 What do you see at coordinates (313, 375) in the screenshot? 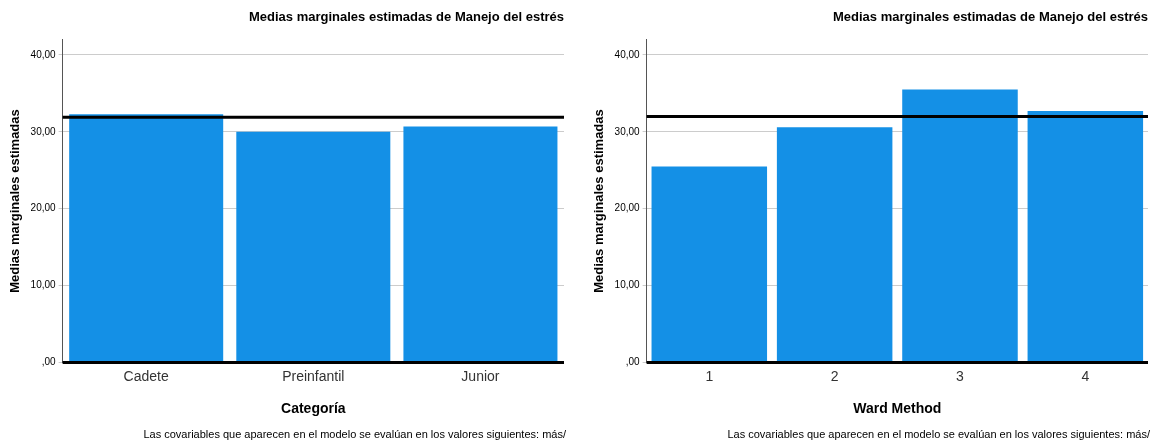
I see `x-tick-label: Preinfantil` at bounding box center [313, 375].